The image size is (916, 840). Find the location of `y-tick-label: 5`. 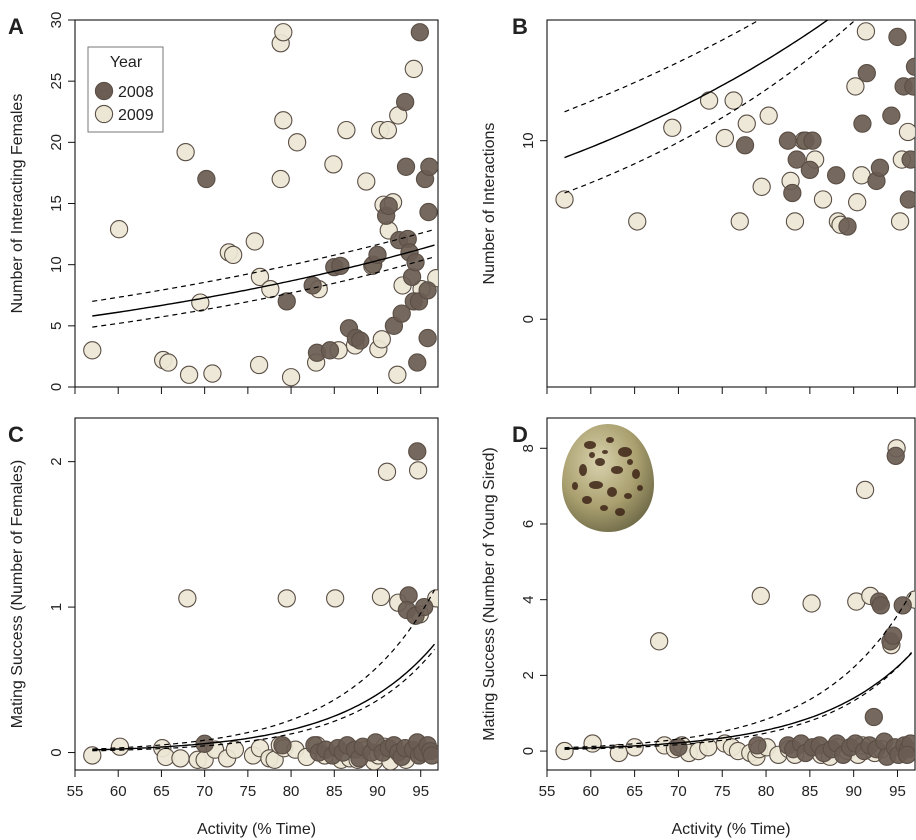

y-tick-label: 5 is located at coordinates (56, 326).